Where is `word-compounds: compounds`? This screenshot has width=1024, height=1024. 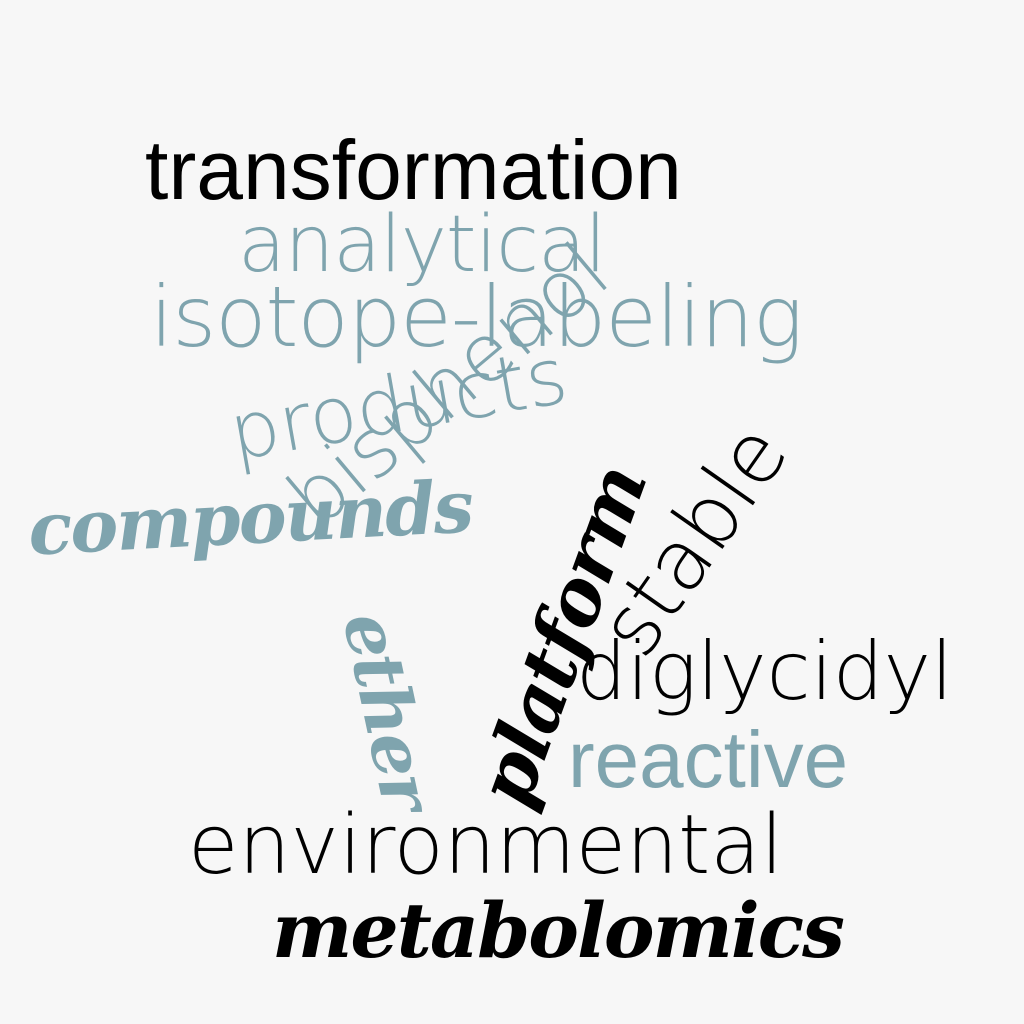 word-compounds: compounds is located at coordinates (250, 517).